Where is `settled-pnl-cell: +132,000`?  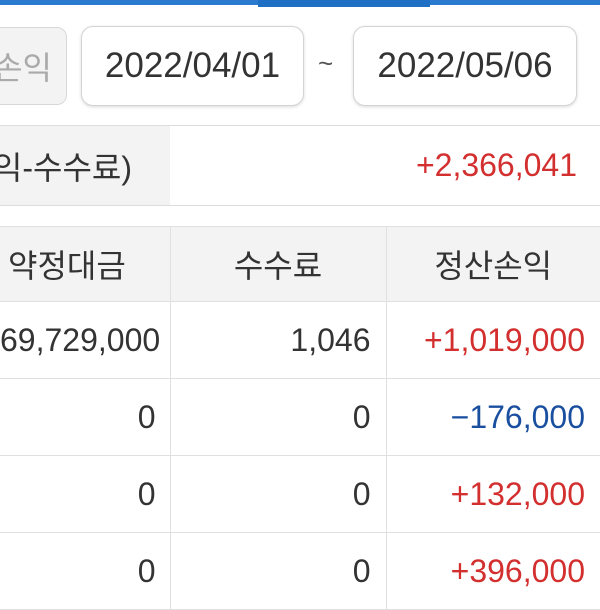 settled-pnl-cell: +132,000 is located at coordinates (492, 494).